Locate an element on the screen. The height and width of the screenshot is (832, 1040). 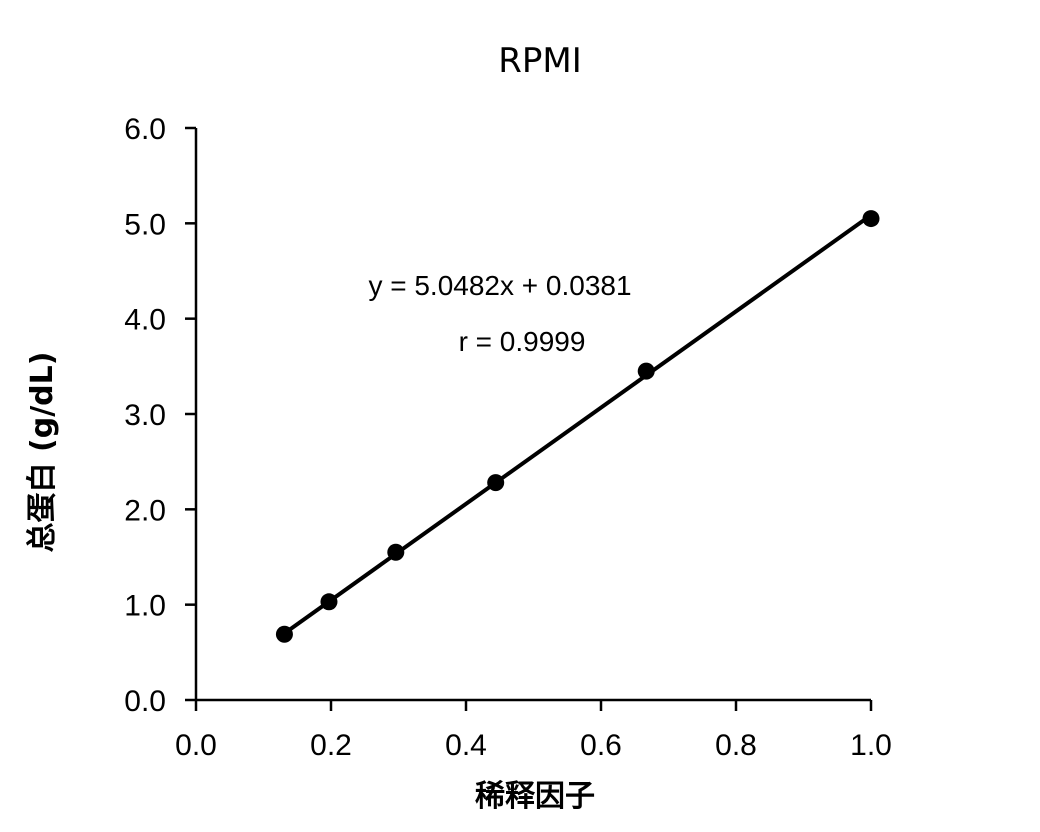
x-tick-label: 0.6 is located at coordinates (601, 745).